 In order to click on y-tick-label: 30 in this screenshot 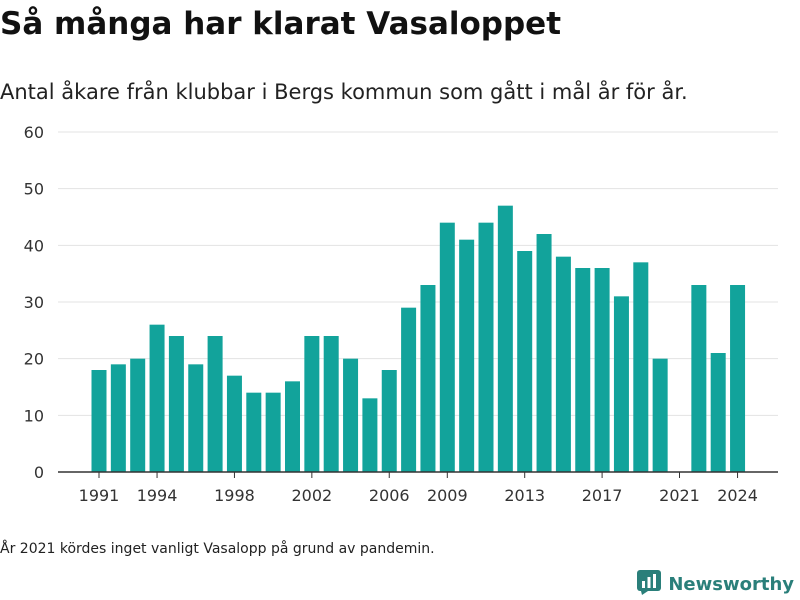, I will do `click(34, 302)`.